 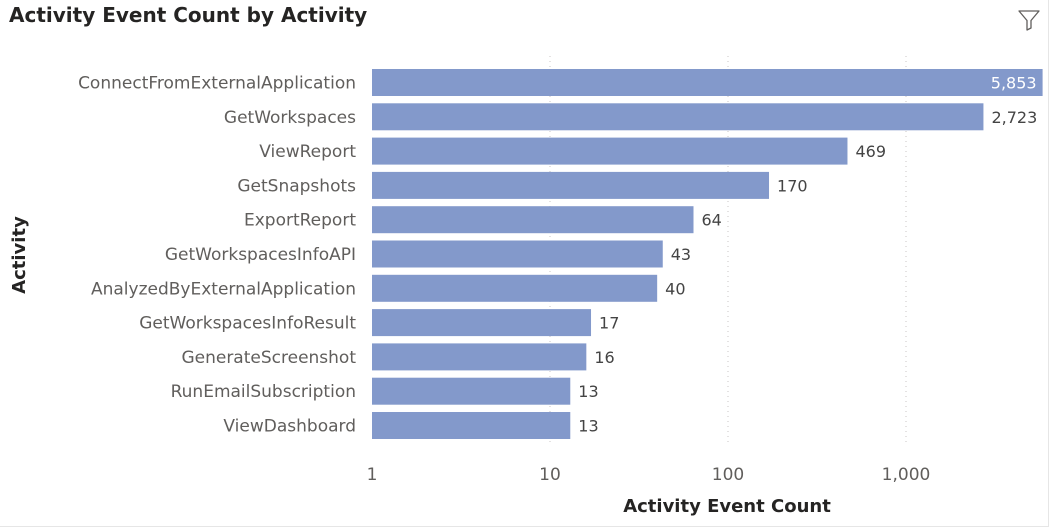 I want to click on x-tick-label: 1,000, so click(x=906, y=475).